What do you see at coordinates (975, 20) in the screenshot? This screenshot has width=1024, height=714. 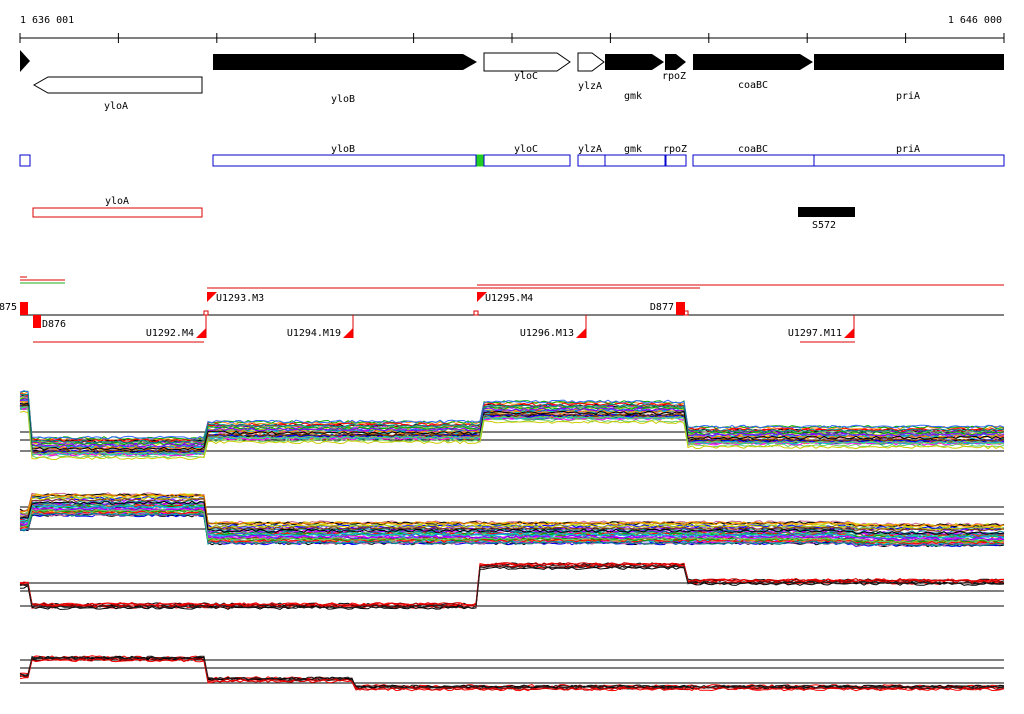 I see `ruler-end-label: 1 646 000` at bounding box center [975, 20].